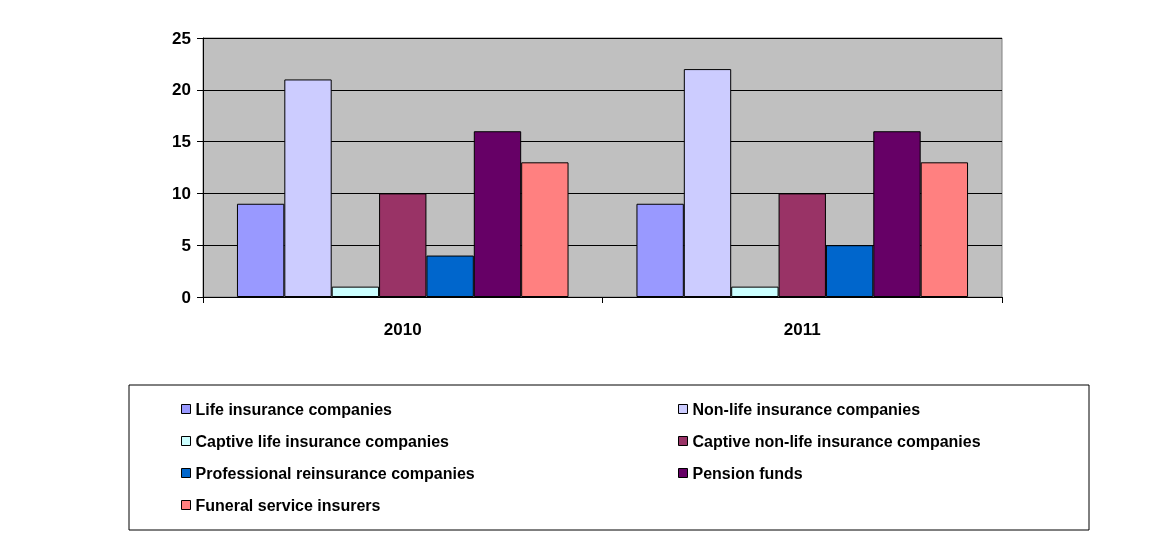 The height and width of the screenshot is (546, 1150). Describe the element at coordinates (181, 193) in the screenshot. I see `y-tick-label: 10` at that location.